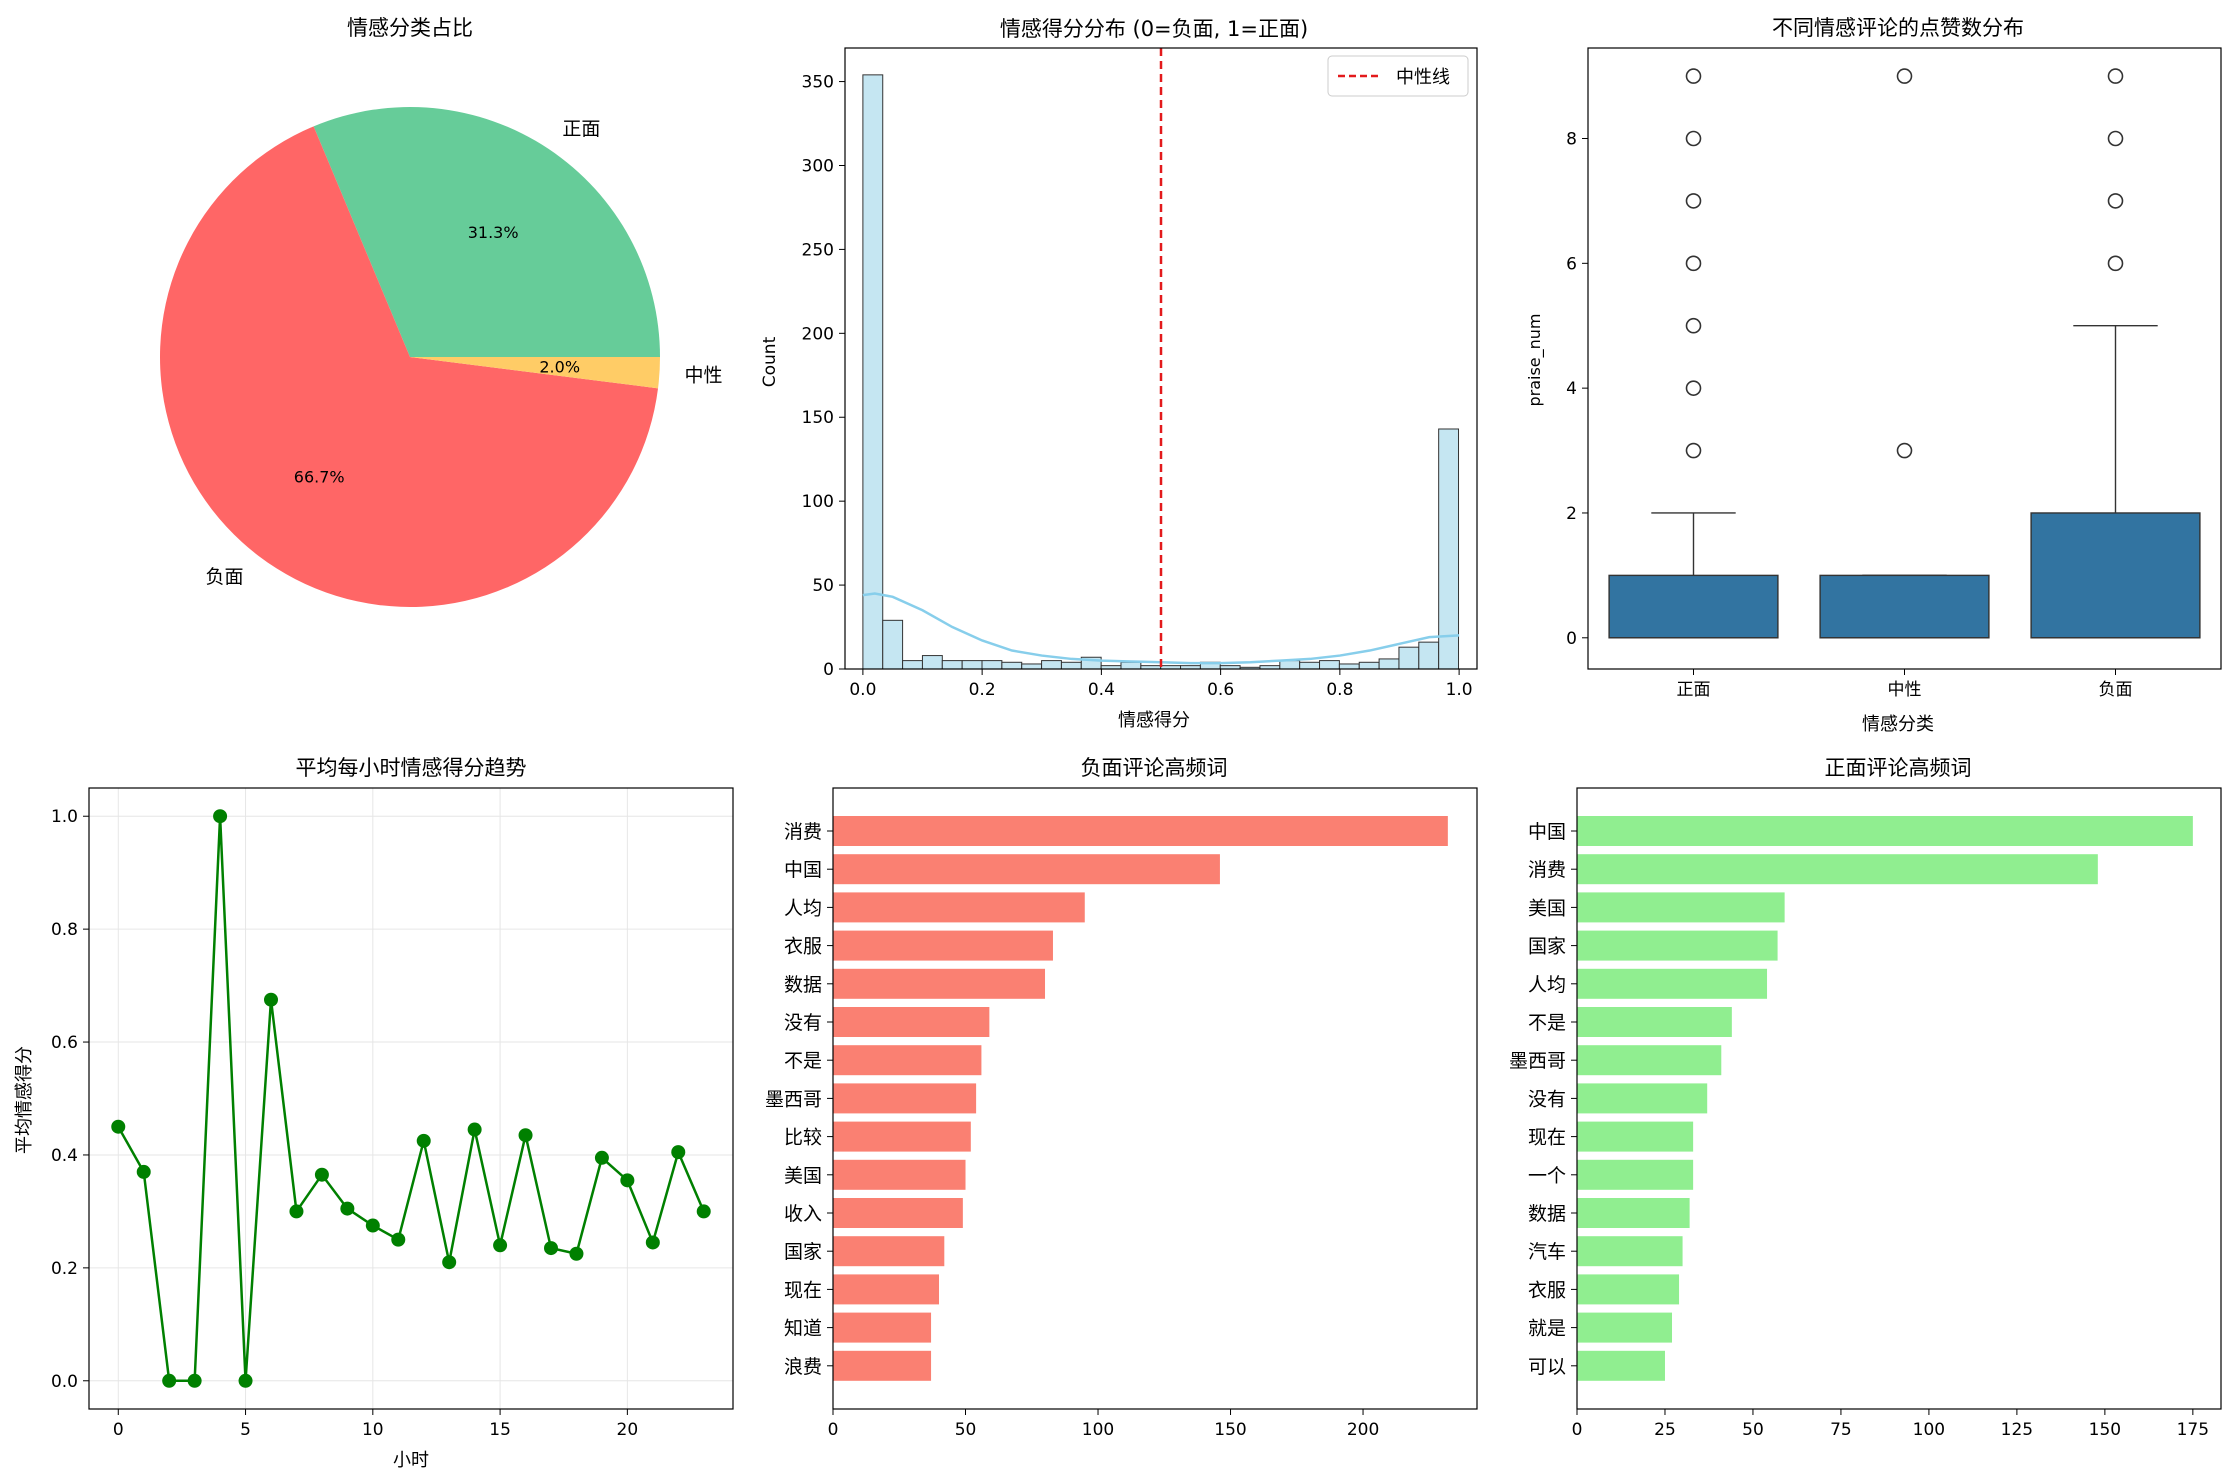 Image resolution: width=2235 pixels, height=1484 pixels. What do you see at coordinates (1547, 1367) in the screenshot?
I see `word-label: 可以` at bounding box center [1547, 1367].